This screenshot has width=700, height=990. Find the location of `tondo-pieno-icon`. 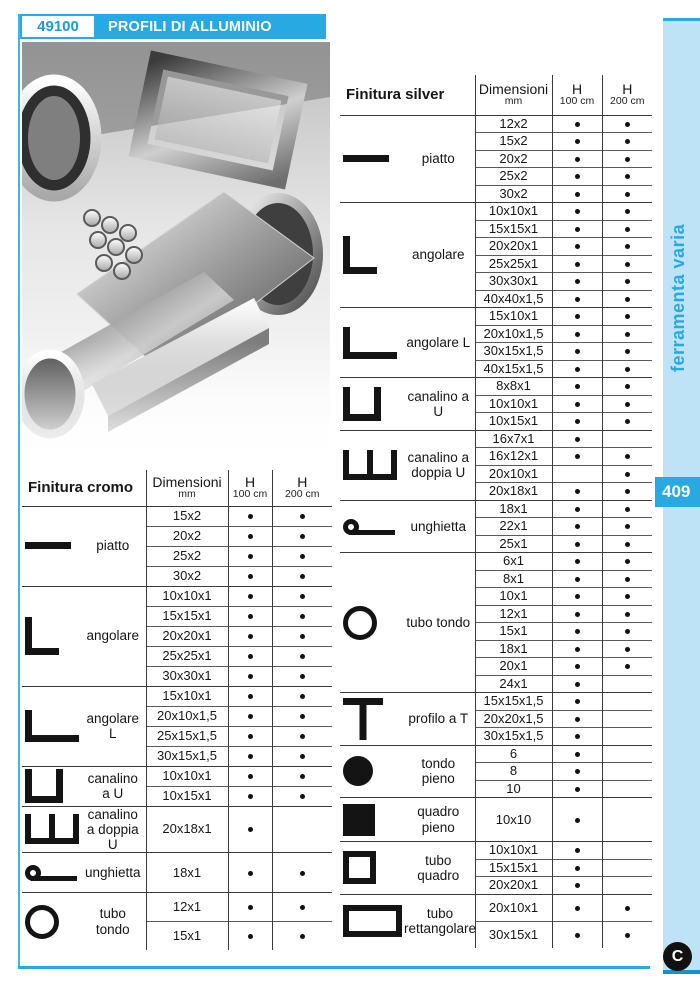

tondo-pieno-icon is located at coordinates (358, 771).